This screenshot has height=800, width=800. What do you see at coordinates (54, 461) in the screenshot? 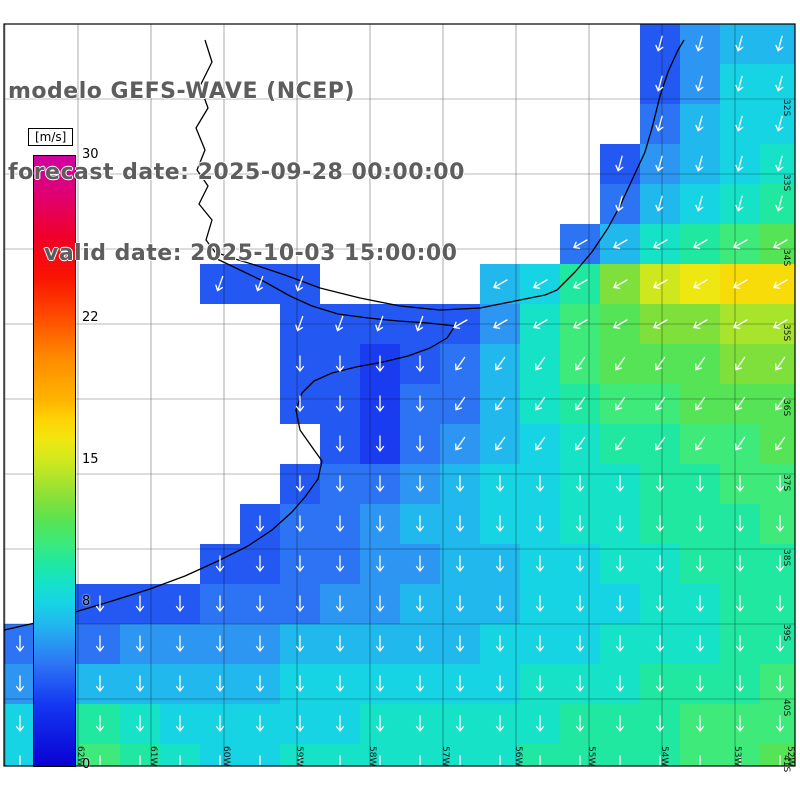
I see `colorbar` at bounding box center [54, 461].